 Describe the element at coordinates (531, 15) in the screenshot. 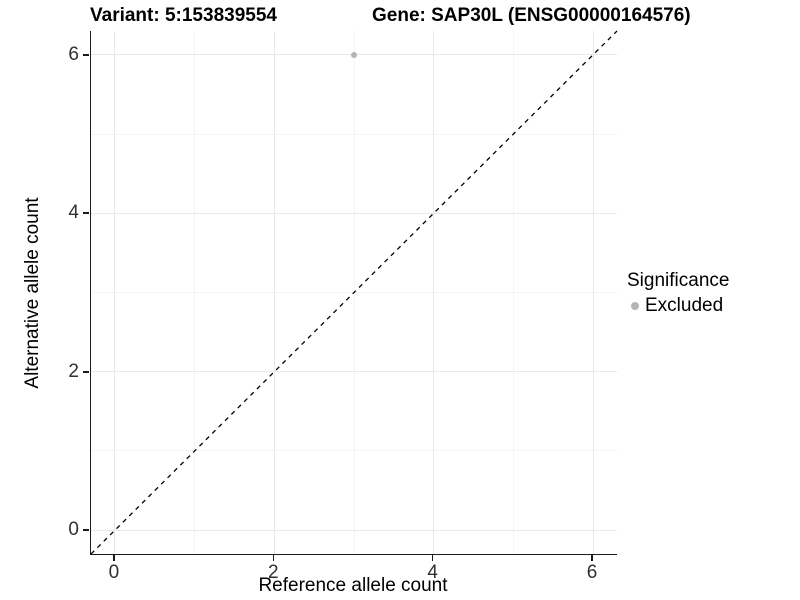

I see `plot-title-gene: Gene: SAP30L (ENSG00000164576)` at that location.